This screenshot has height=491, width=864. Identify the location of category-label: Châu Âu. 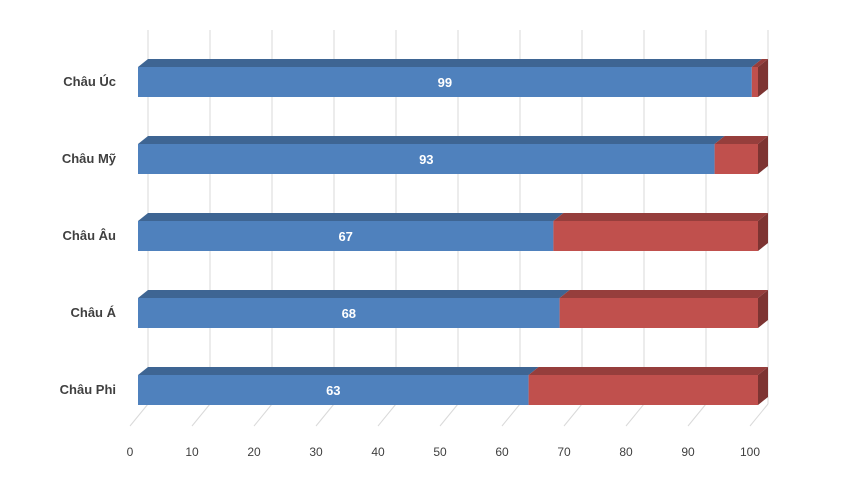
(90, 235).